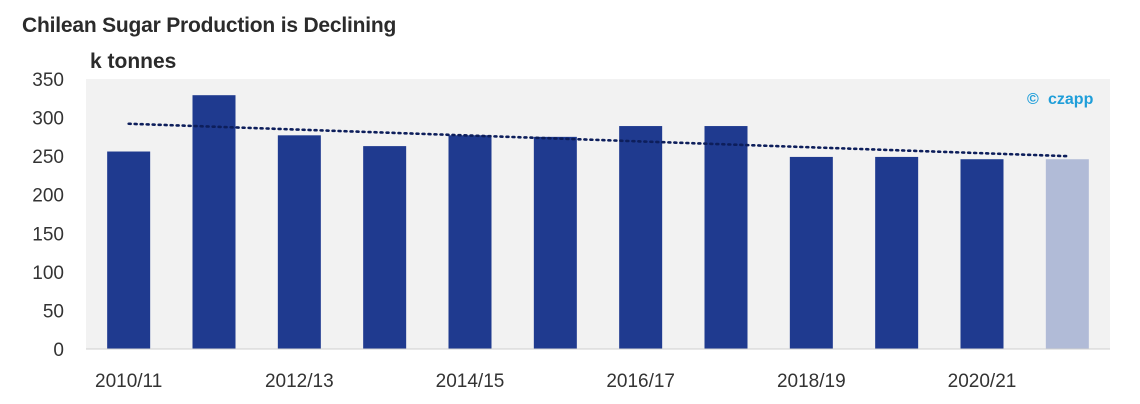 The image size is (1140, 404). Describe the element at coordinates (640, 381) in the screenshot. I see `x-tick-label: 2016/17` at that location.